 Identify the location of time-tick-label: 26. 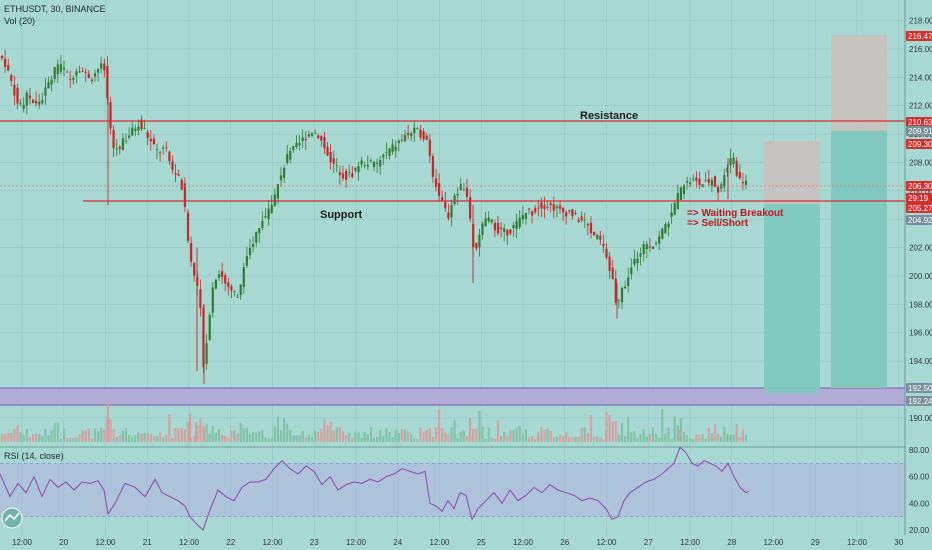
(564, 542).